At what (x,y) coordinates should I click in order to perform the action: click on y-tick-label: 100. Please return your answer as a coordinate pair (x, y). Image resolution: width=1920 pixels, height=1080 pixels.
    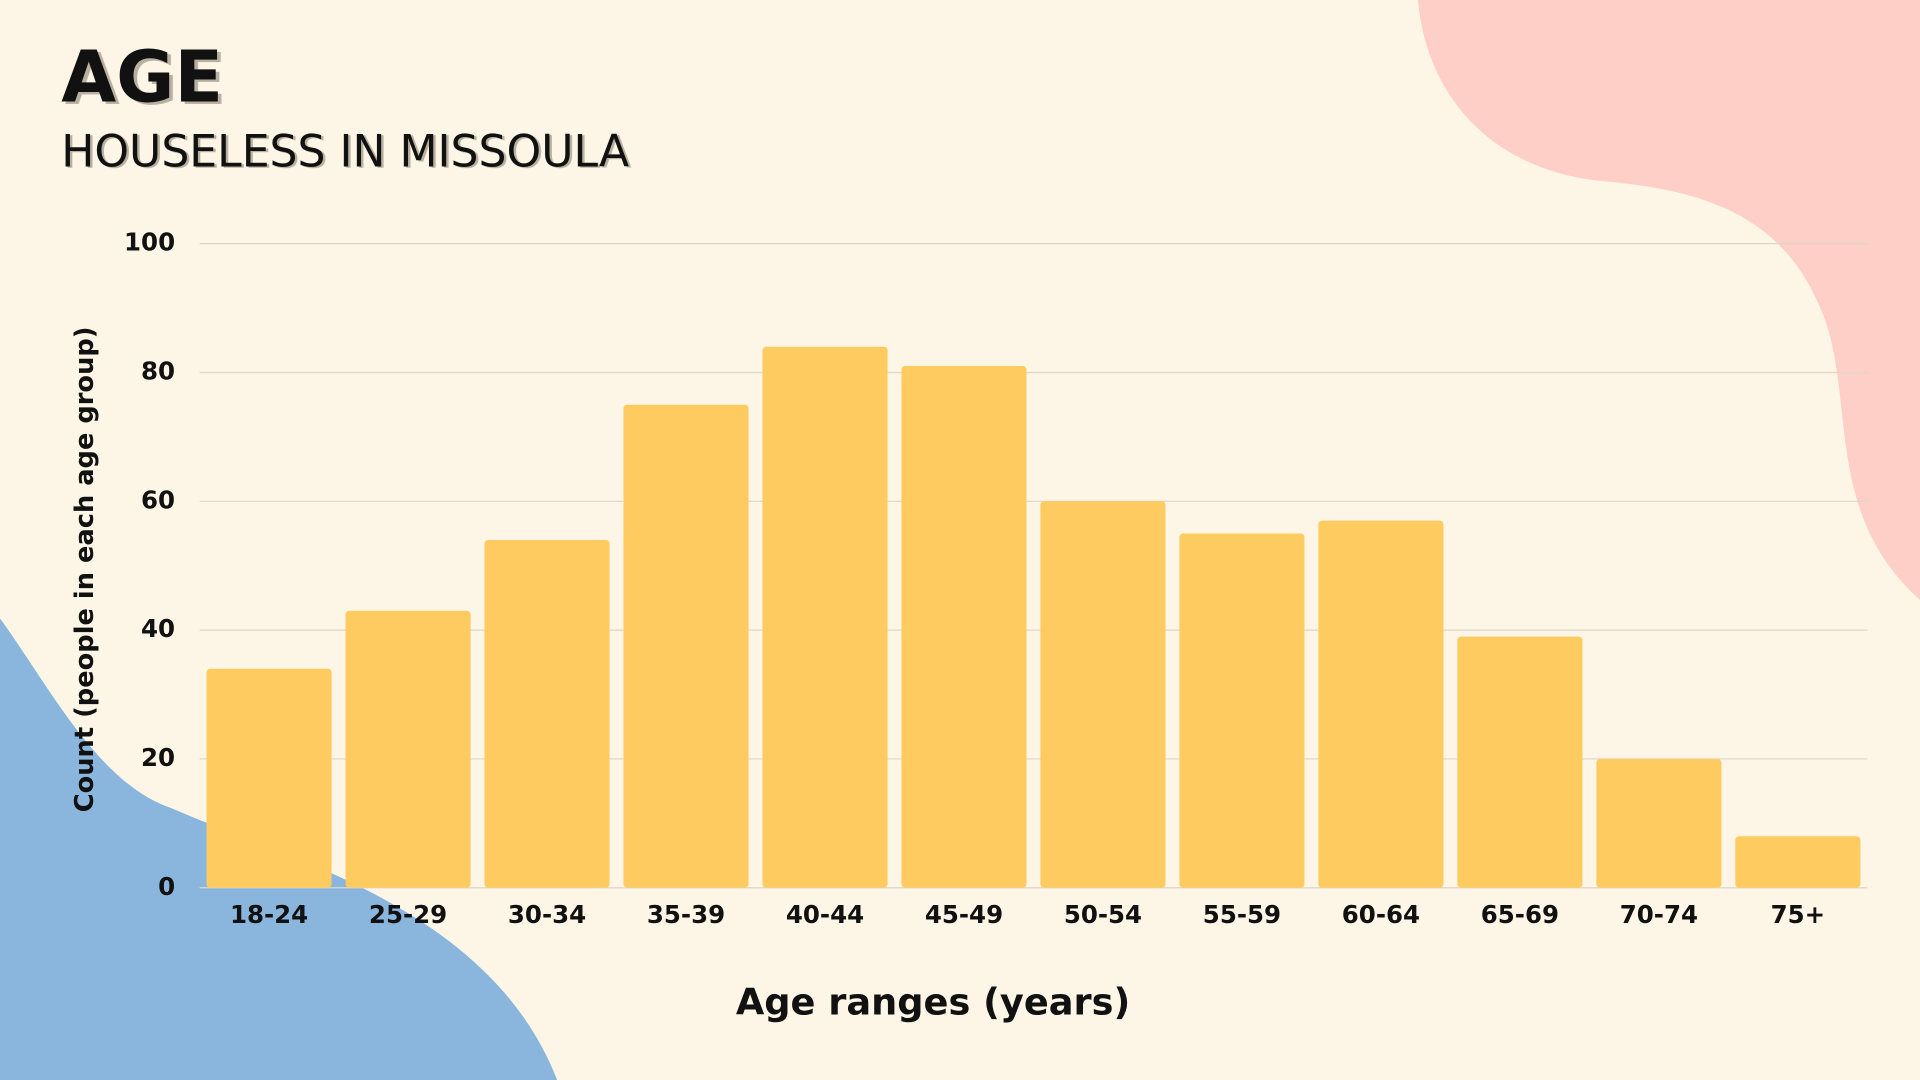
    Looking at the image, I should click on (149, 242).